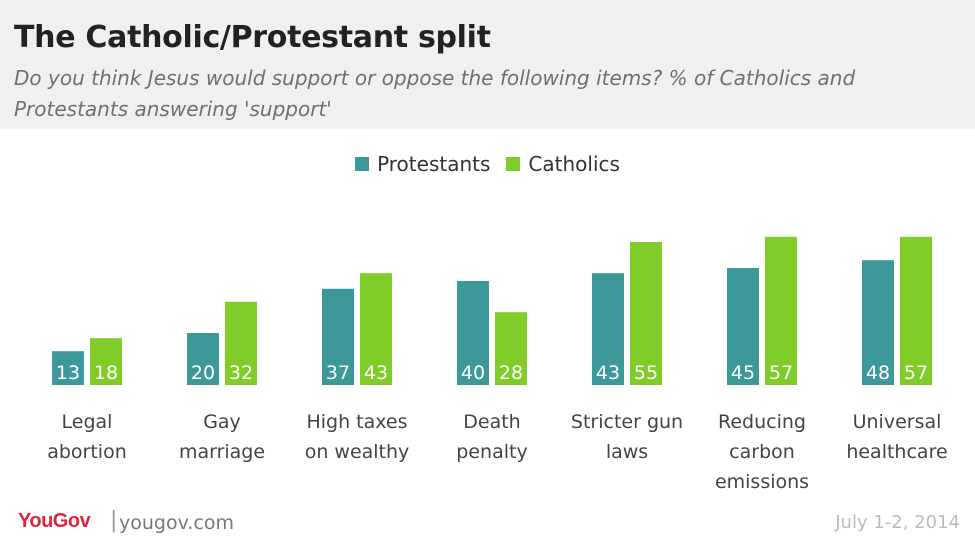 Image resolution: width=975 pixels, height=548 pixels. I want to click on legend-swatch-catholics, so click(513, 164).